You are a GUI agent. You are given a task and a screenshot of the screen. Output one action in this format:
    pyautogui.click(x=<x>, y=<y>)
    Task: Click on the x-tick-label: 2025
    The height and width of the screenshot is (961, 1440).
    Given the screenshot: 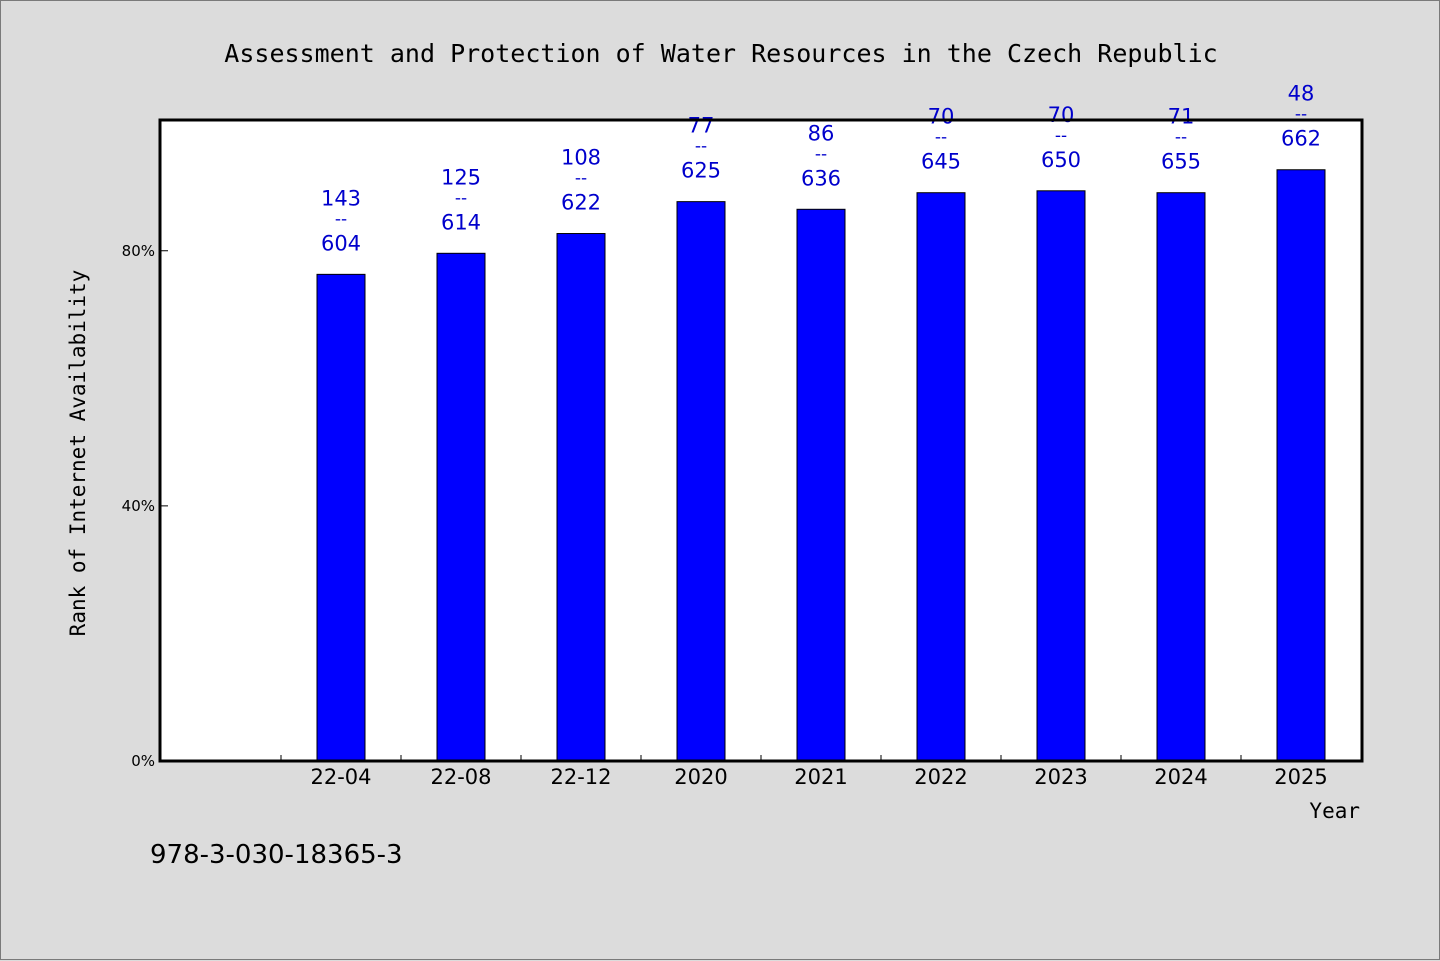 What is the action you would take?
    pyautogui.click(x=1300, y=777)
    